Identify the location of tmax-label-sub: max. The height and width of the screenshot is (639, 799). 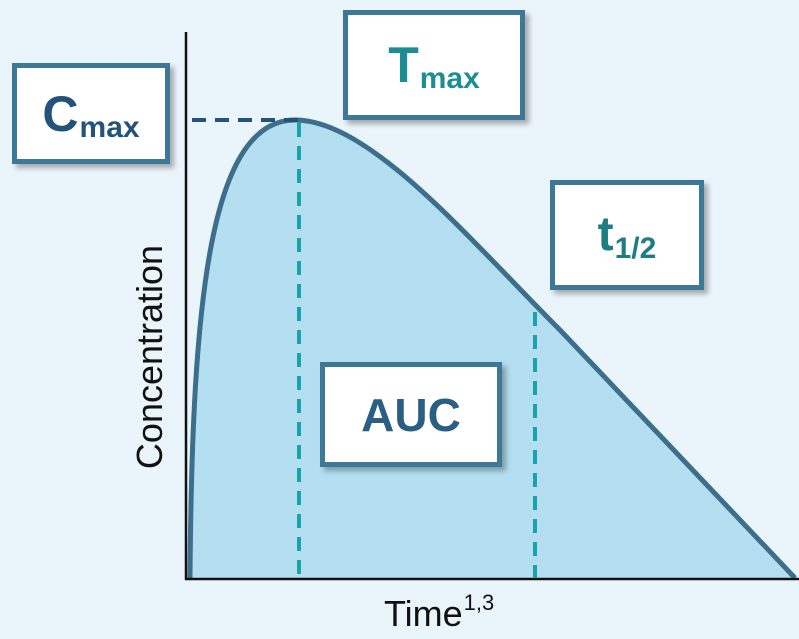
(449, 78).